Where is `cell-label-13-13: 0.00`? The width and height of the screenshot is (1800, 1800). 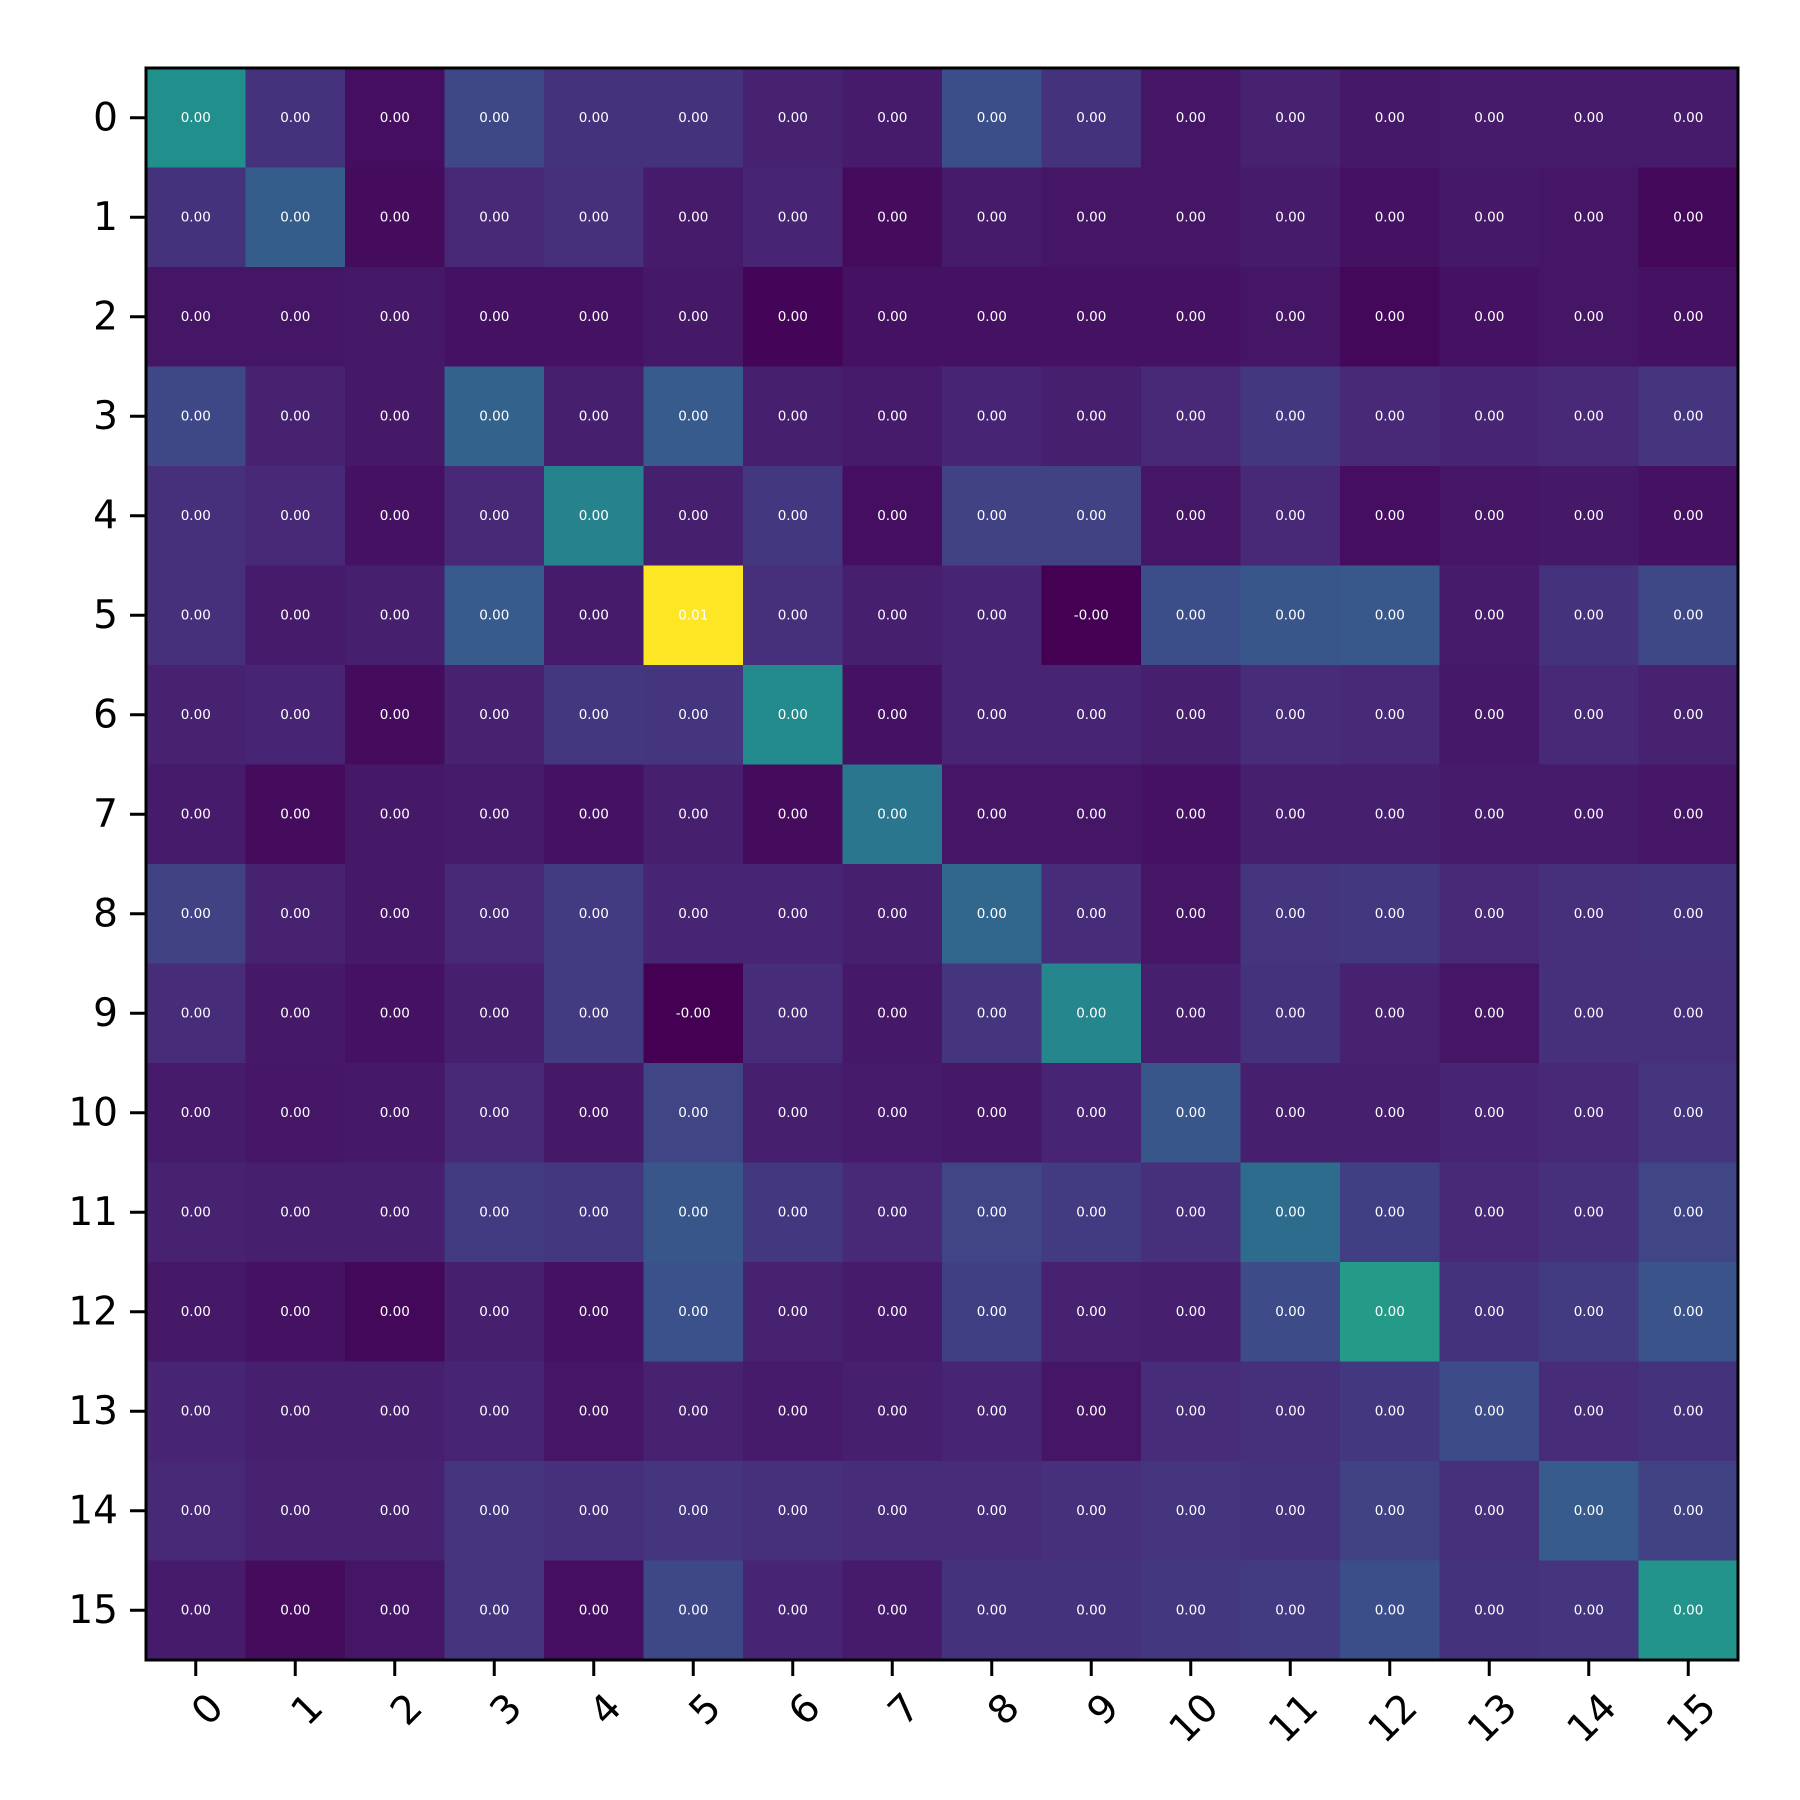 cell-label-13-13: 0.00 is located at coordinates (1489, 1411).